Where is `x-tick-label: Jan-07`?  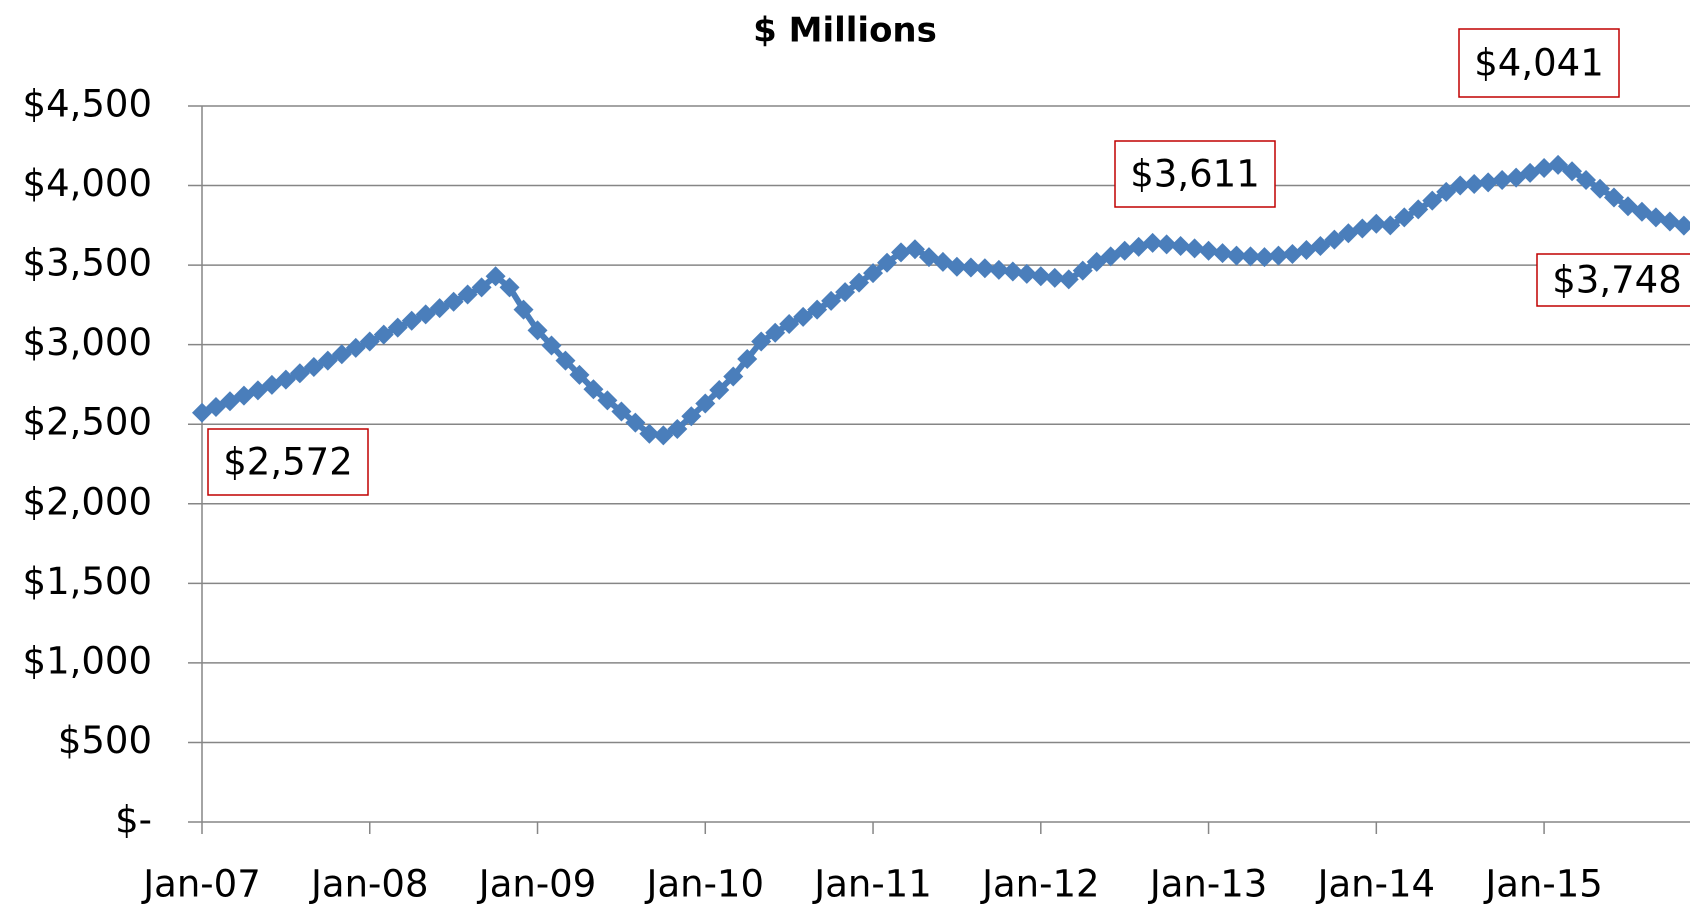
x-tick-label: Jan-07 is located at coordinates (200, 884).